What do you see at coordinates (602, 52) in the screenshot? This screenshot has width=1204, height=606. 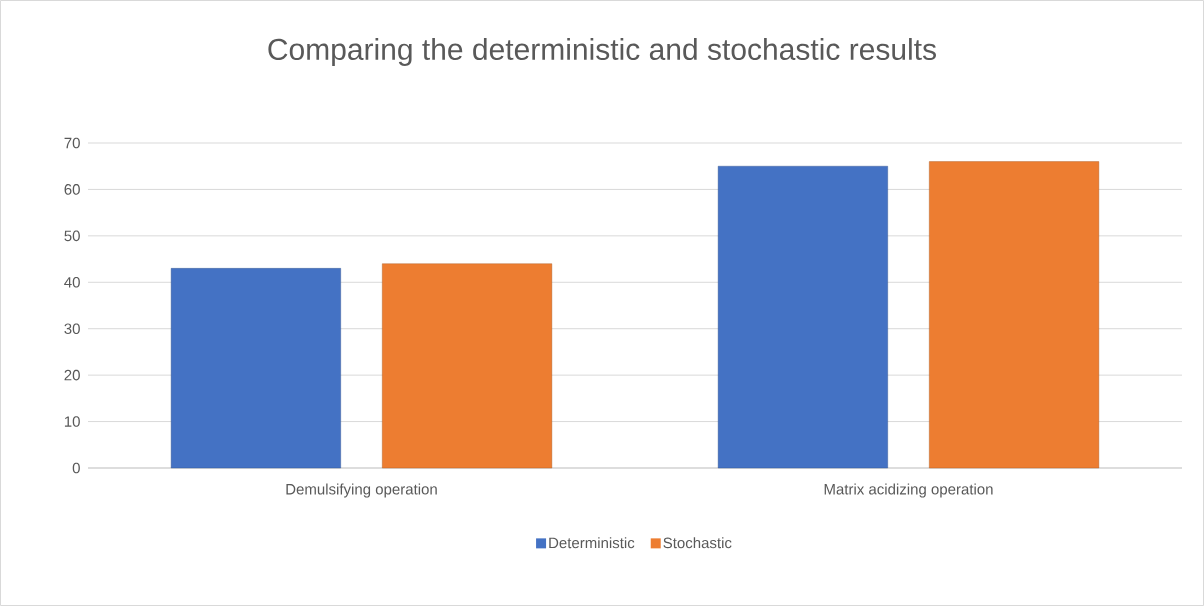 I see `chart-title: Comparing the deterministic and stochastic results` at bounding box center [602, 52].